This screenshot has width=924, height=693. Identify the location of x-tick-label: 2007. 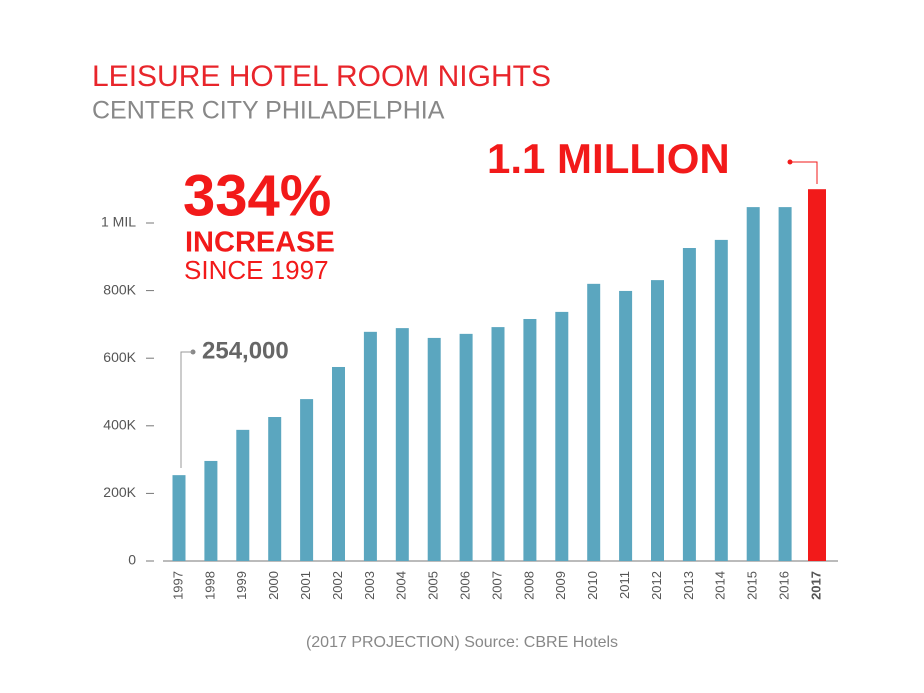
(496, 585).